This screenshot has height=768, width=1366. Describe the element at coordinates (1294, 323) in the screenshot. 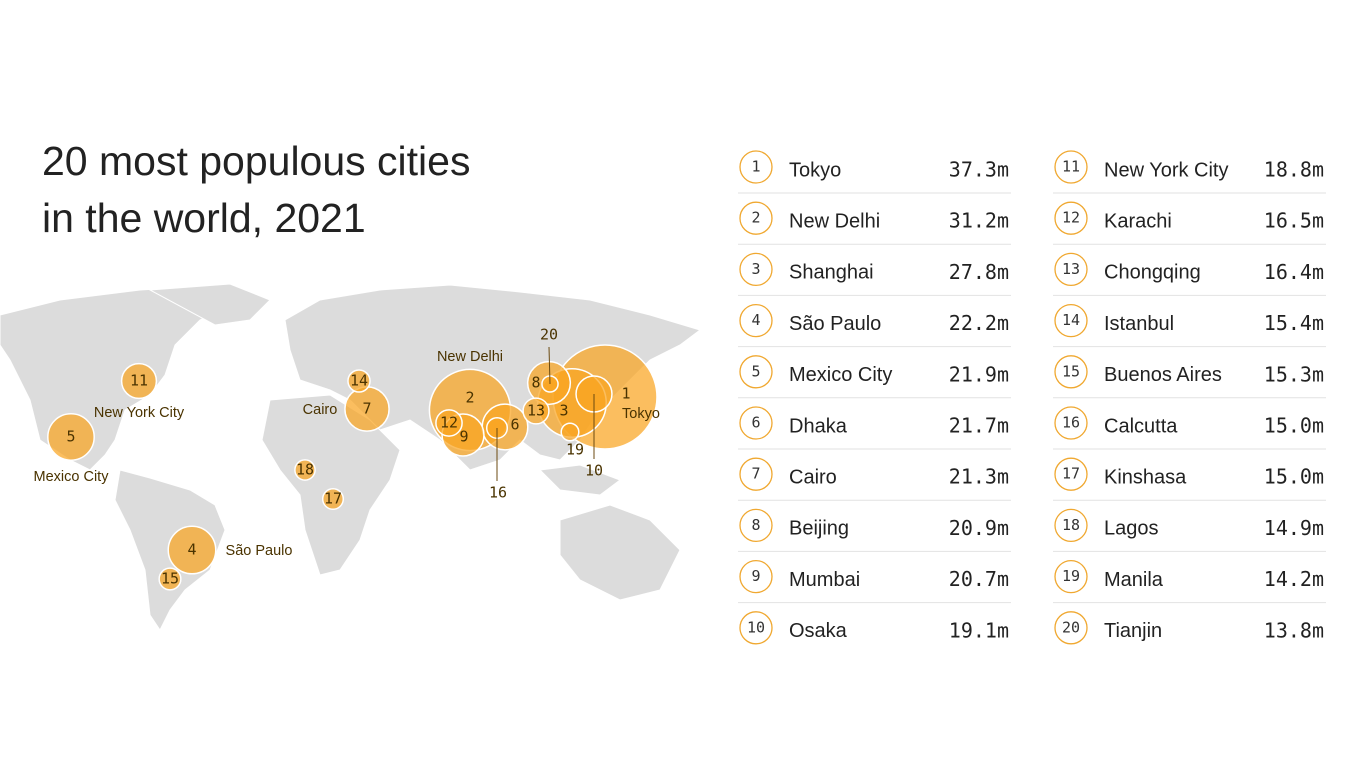

I see `city-population: 15.4m` at that location.